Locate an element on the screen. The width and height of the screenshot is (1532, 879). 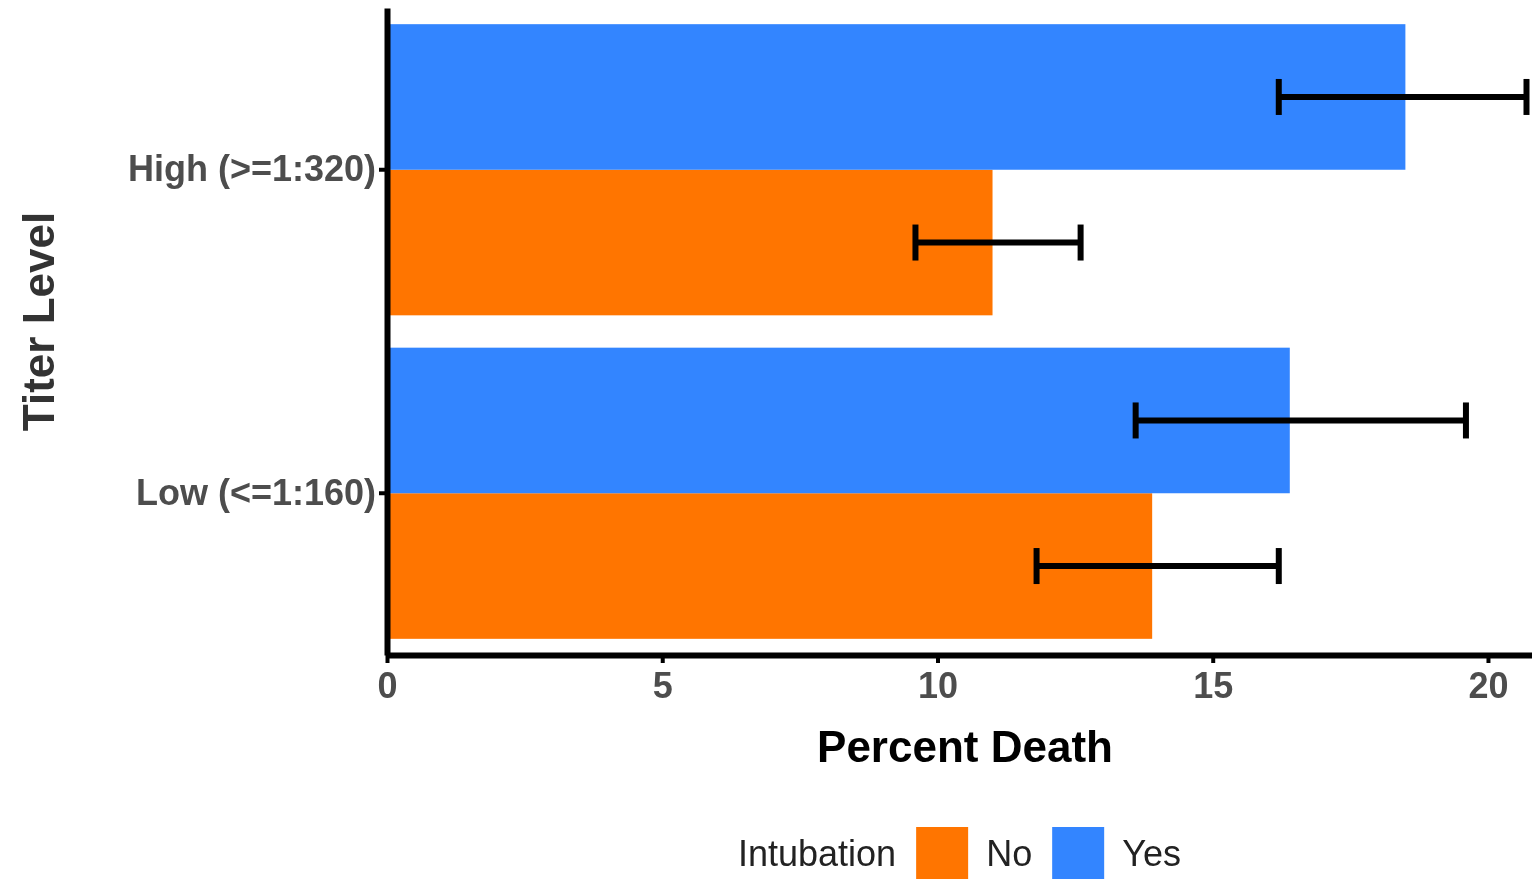
x-tick-label: 15 is located at coordinates (1213, 686).